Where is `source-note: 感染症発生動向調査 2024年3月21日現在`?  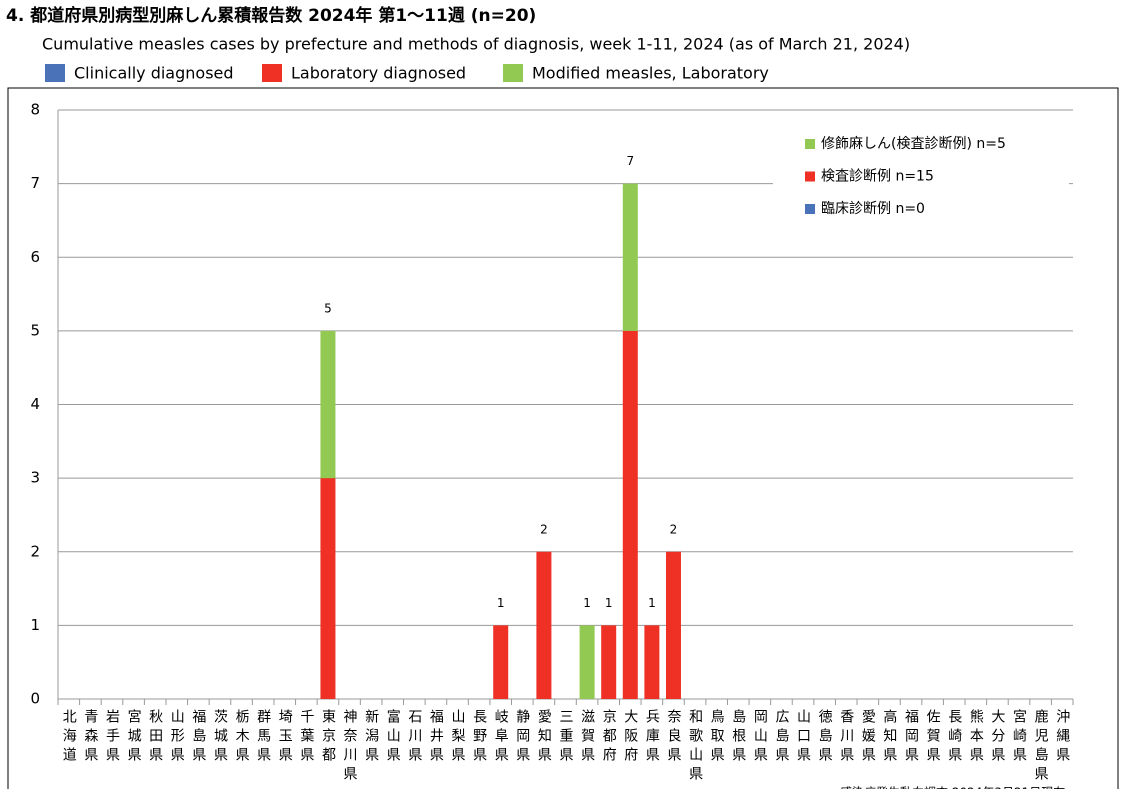 source-note: 感染症発生動向調査 2024年3月21日現在 is located at coordinates (952, 787).